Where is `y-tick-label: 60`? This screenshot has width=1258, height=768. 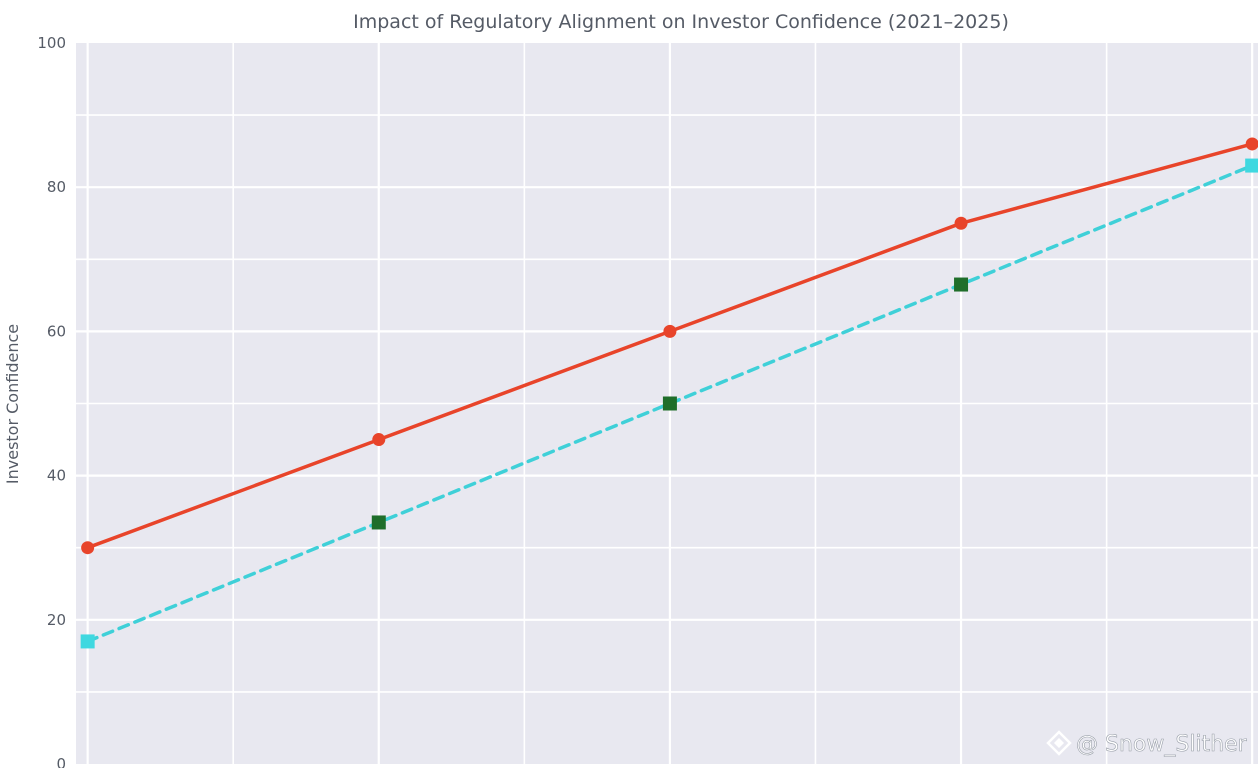 y-tick-label: 60 is located at coordinates (56, 331).